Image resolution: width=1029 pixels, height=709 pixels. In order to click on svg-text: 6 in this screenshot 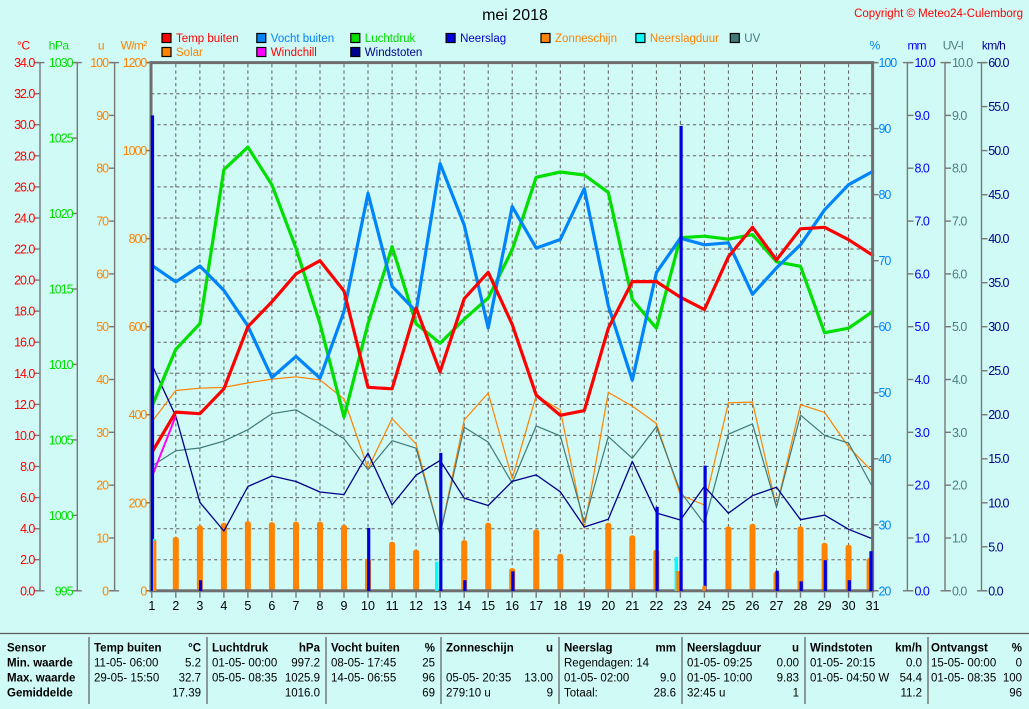, I will do `click(271, 606)`.